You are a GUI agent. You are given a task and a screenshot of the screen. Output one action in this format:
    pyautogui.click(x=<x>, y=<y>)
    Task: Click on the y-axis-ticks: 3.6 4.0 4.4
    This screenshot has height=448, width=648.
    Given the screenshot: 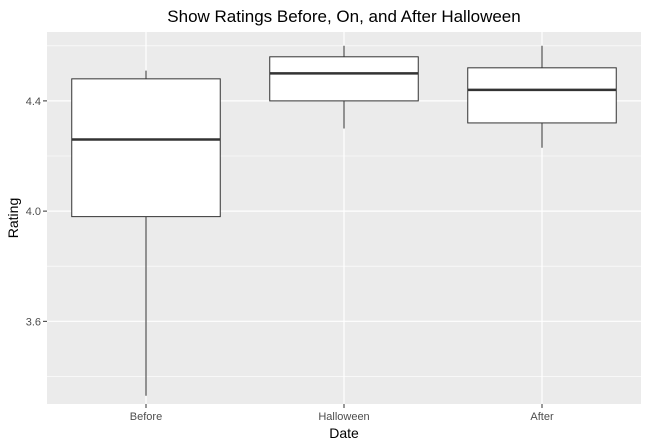 What is the action you would take?
    pyautogui.click(x=36, y=212)
    